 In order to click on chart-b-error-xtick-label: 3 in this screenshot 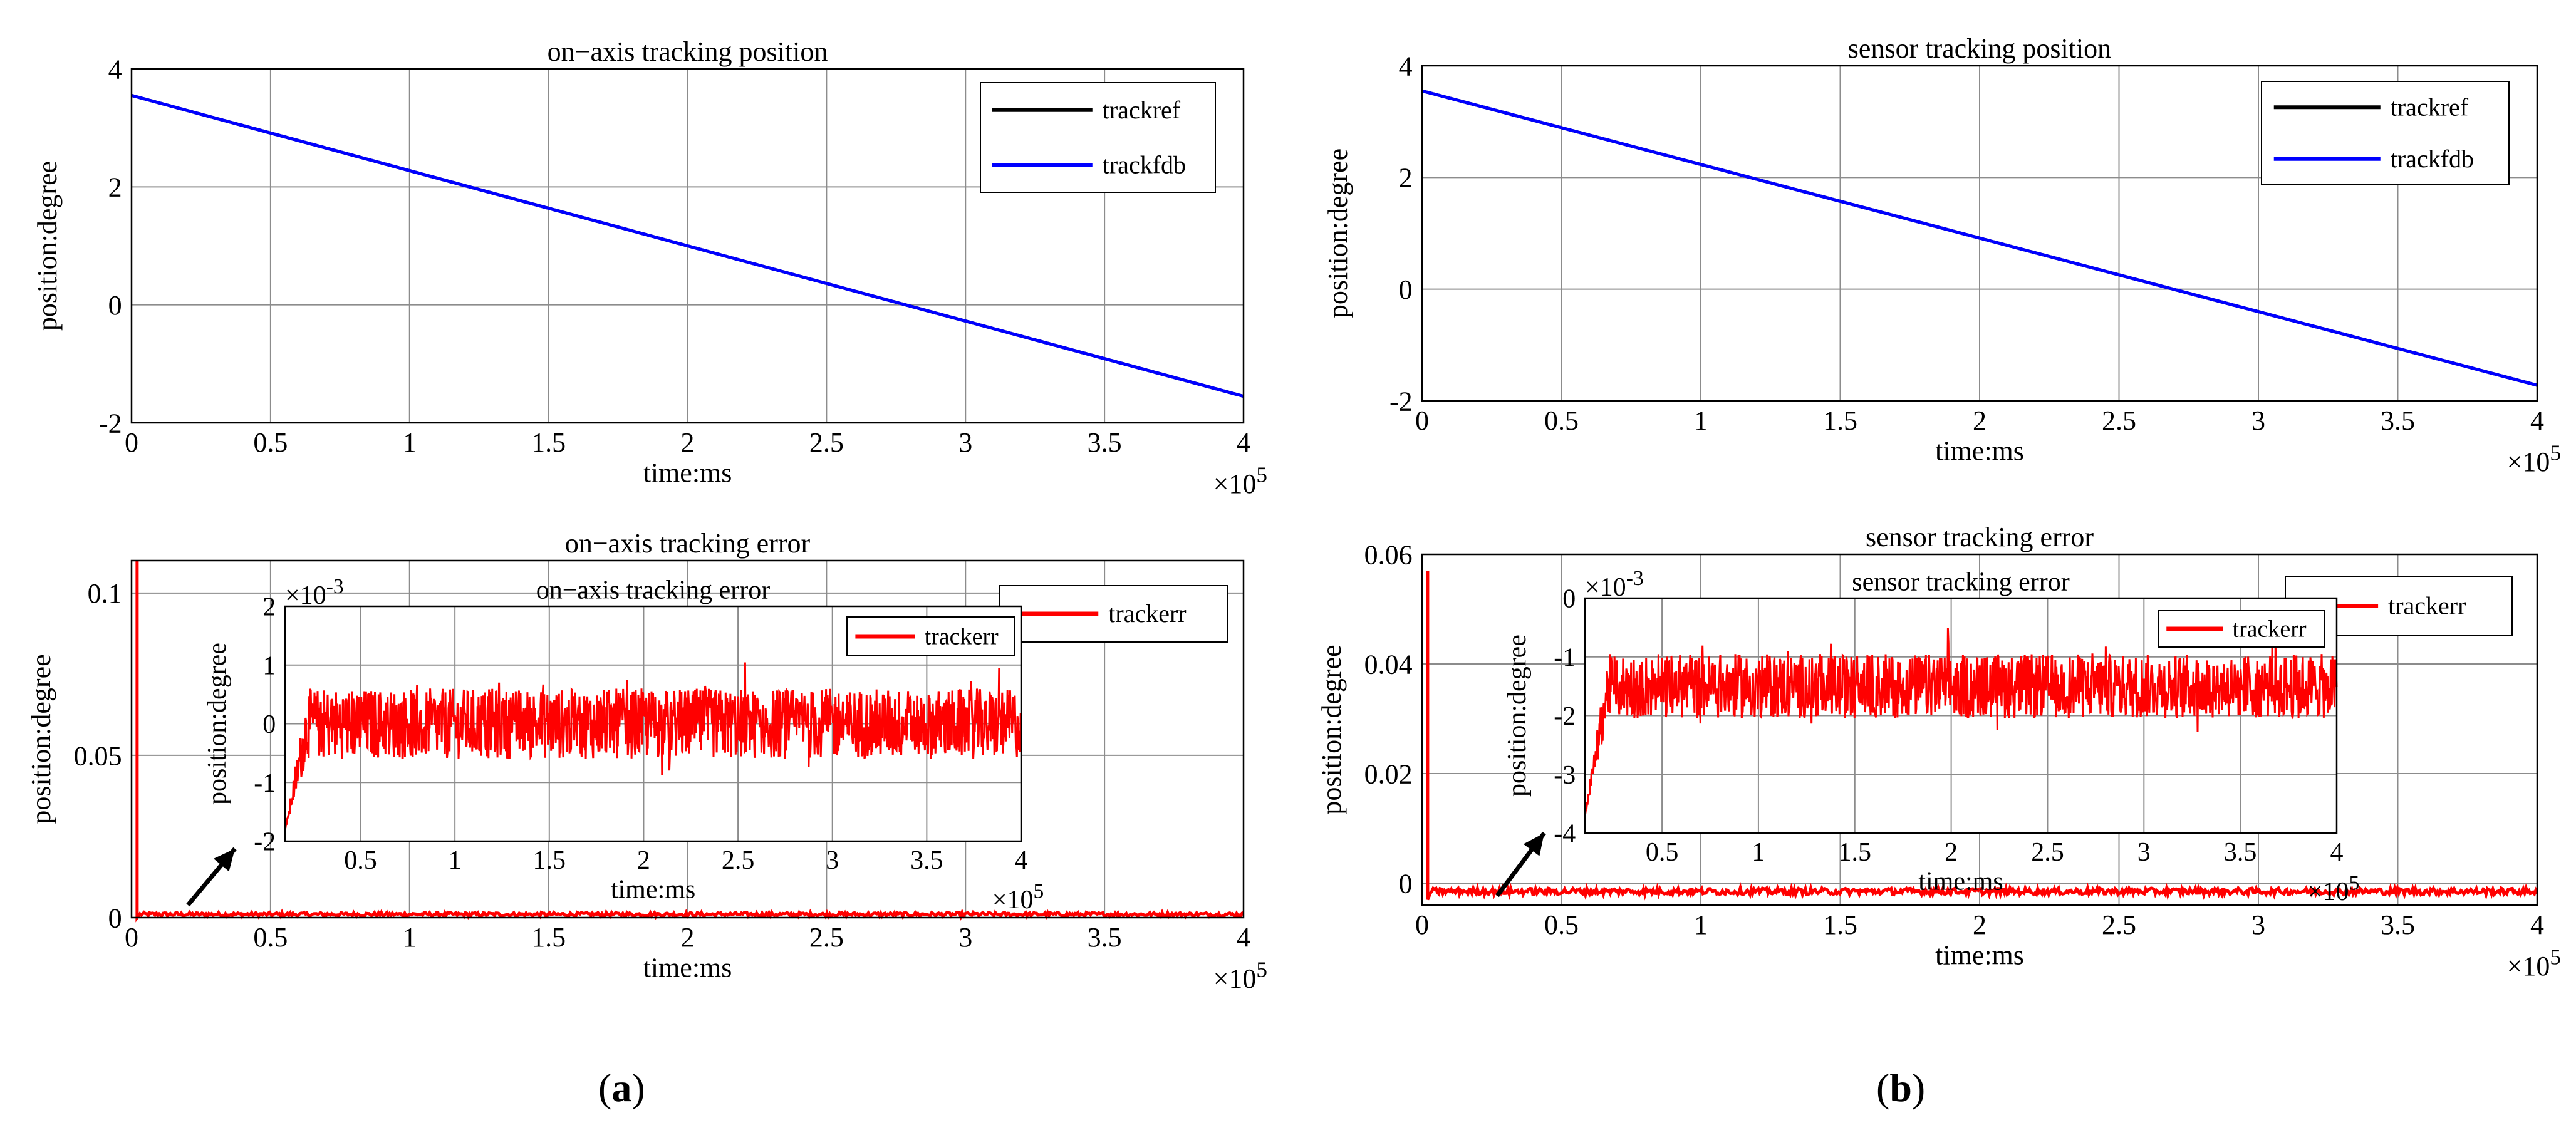, I will do `click(2258, 924)`.